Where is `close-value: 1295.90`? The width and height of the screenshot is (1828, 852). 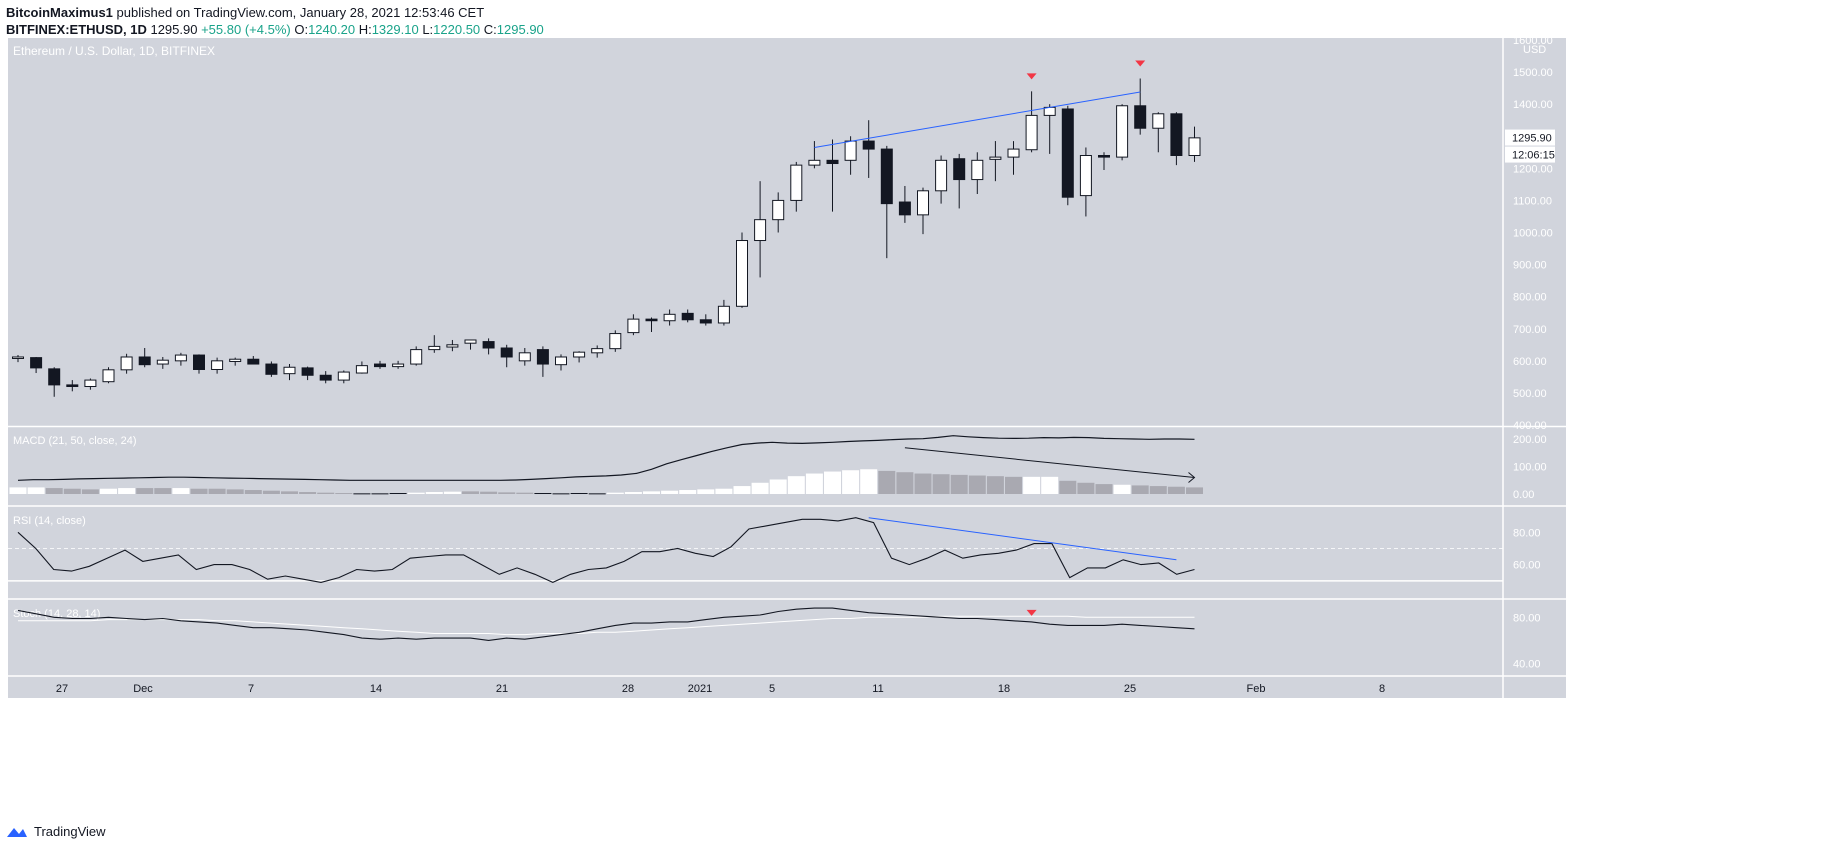 close-value: 1295.90 is located at coordinates (520, 29).